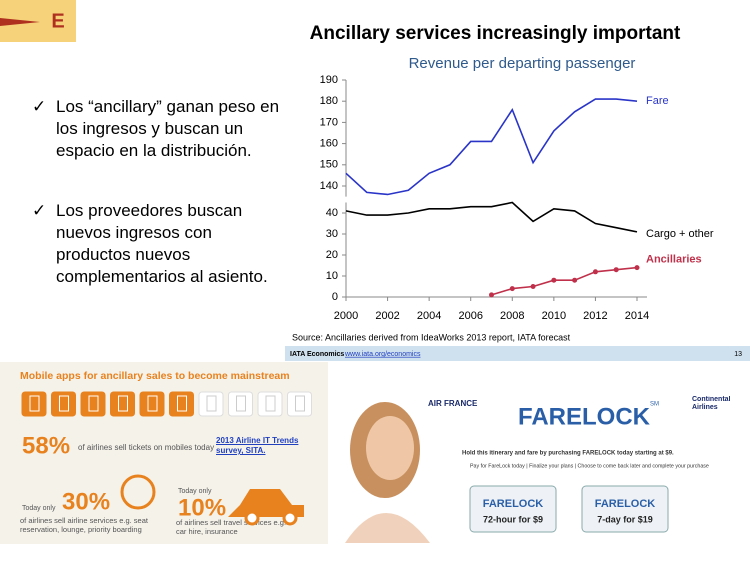 This screenshot has width=750, height=563. I want to click on series-label: Fare, so click(657, 101).